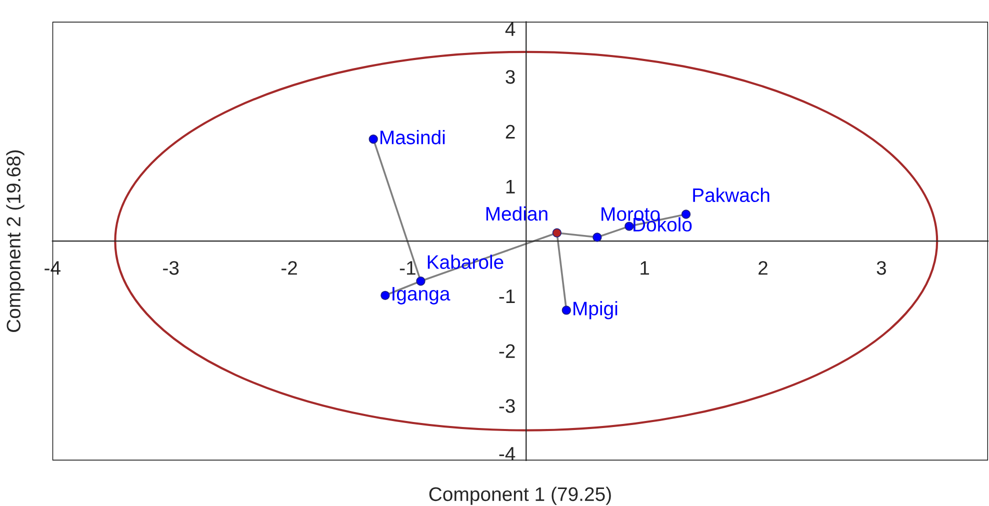 The image size is (989, 506). Describe the element at coordinates (510, 187) in the screenshot. I see `y-tick-label: 1` at that location.